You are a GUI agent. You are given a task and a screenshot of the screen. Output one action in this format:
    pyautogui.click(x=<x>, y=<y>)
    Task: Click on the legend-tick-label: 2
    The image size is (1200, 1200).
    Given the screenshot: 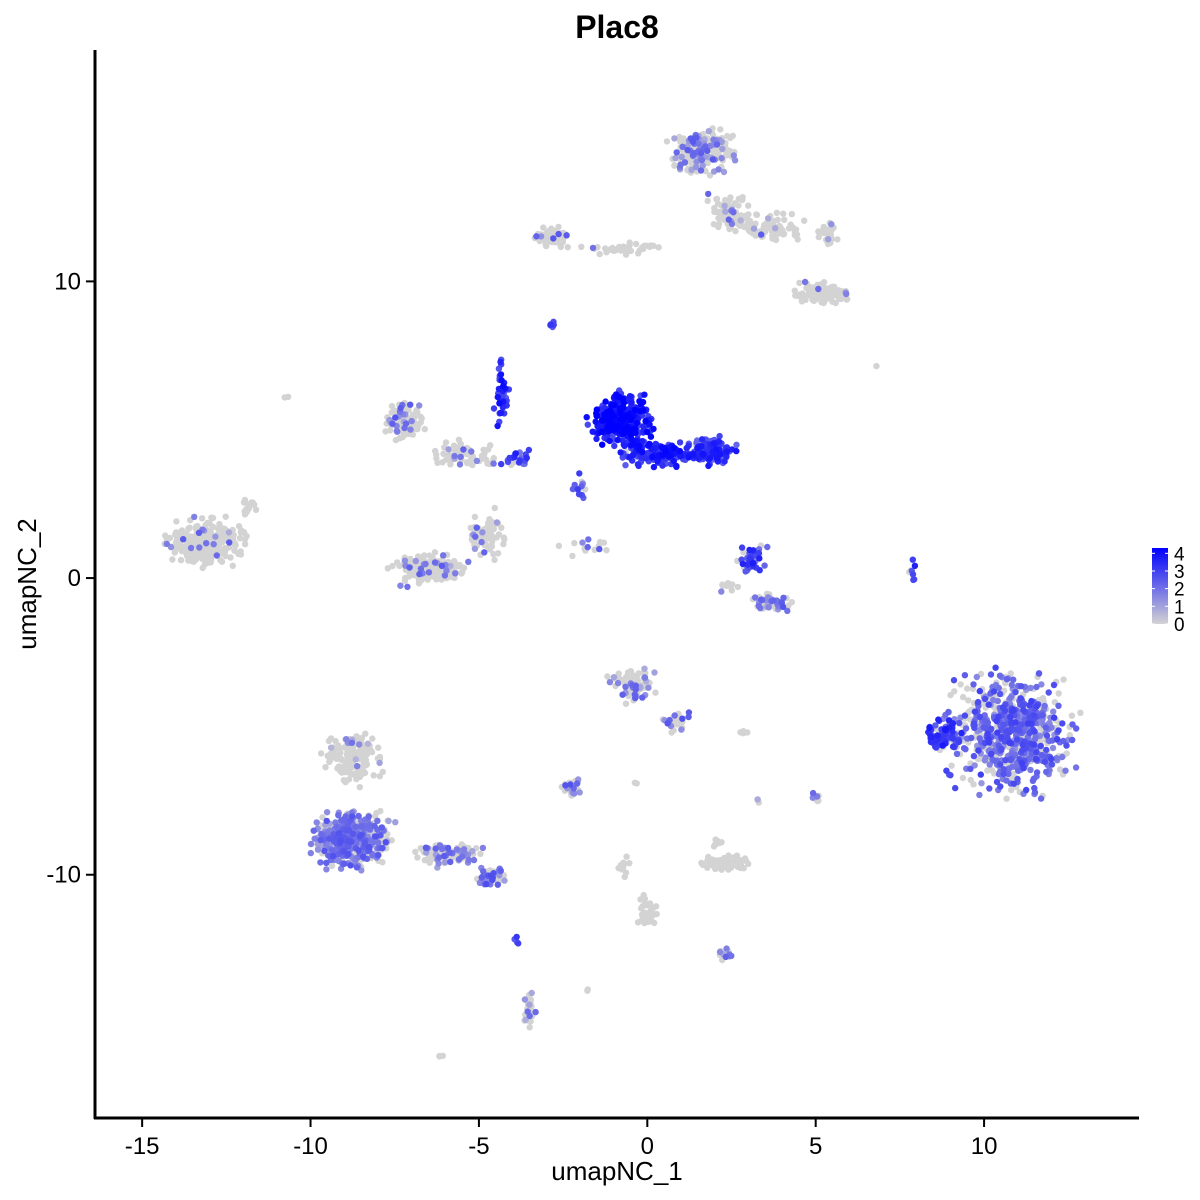 What is the action you would take?
    pyautogui.click(x=1179, y=590)
    